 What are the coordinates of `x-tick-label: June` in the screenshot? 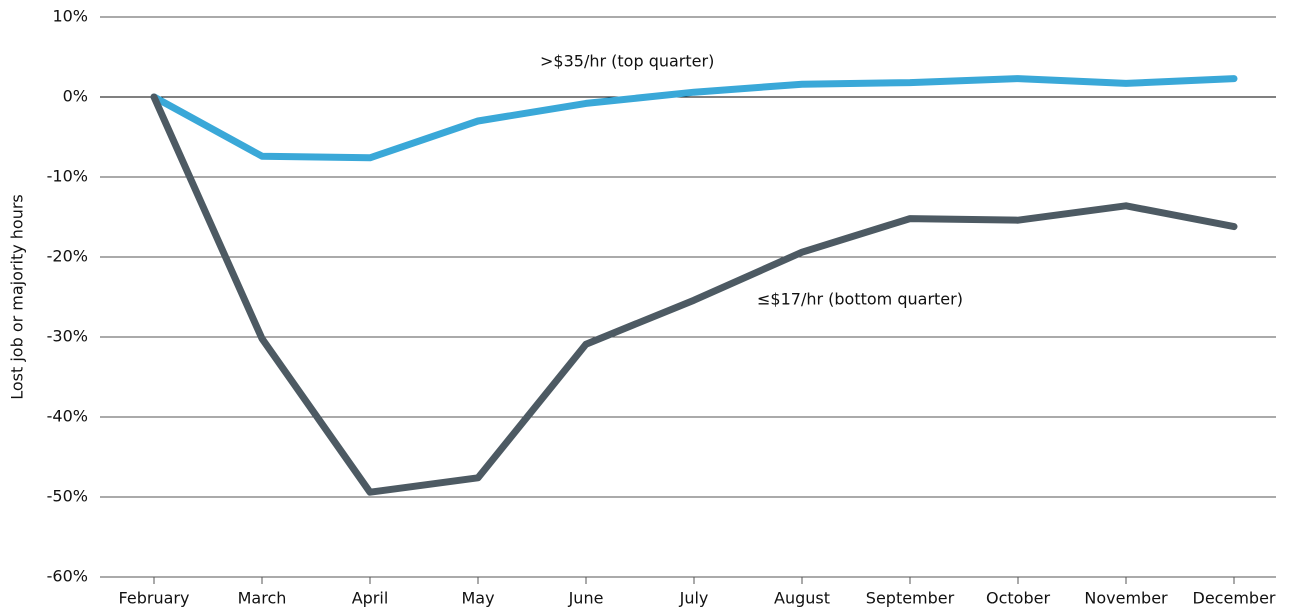 It's located at (586, 598).